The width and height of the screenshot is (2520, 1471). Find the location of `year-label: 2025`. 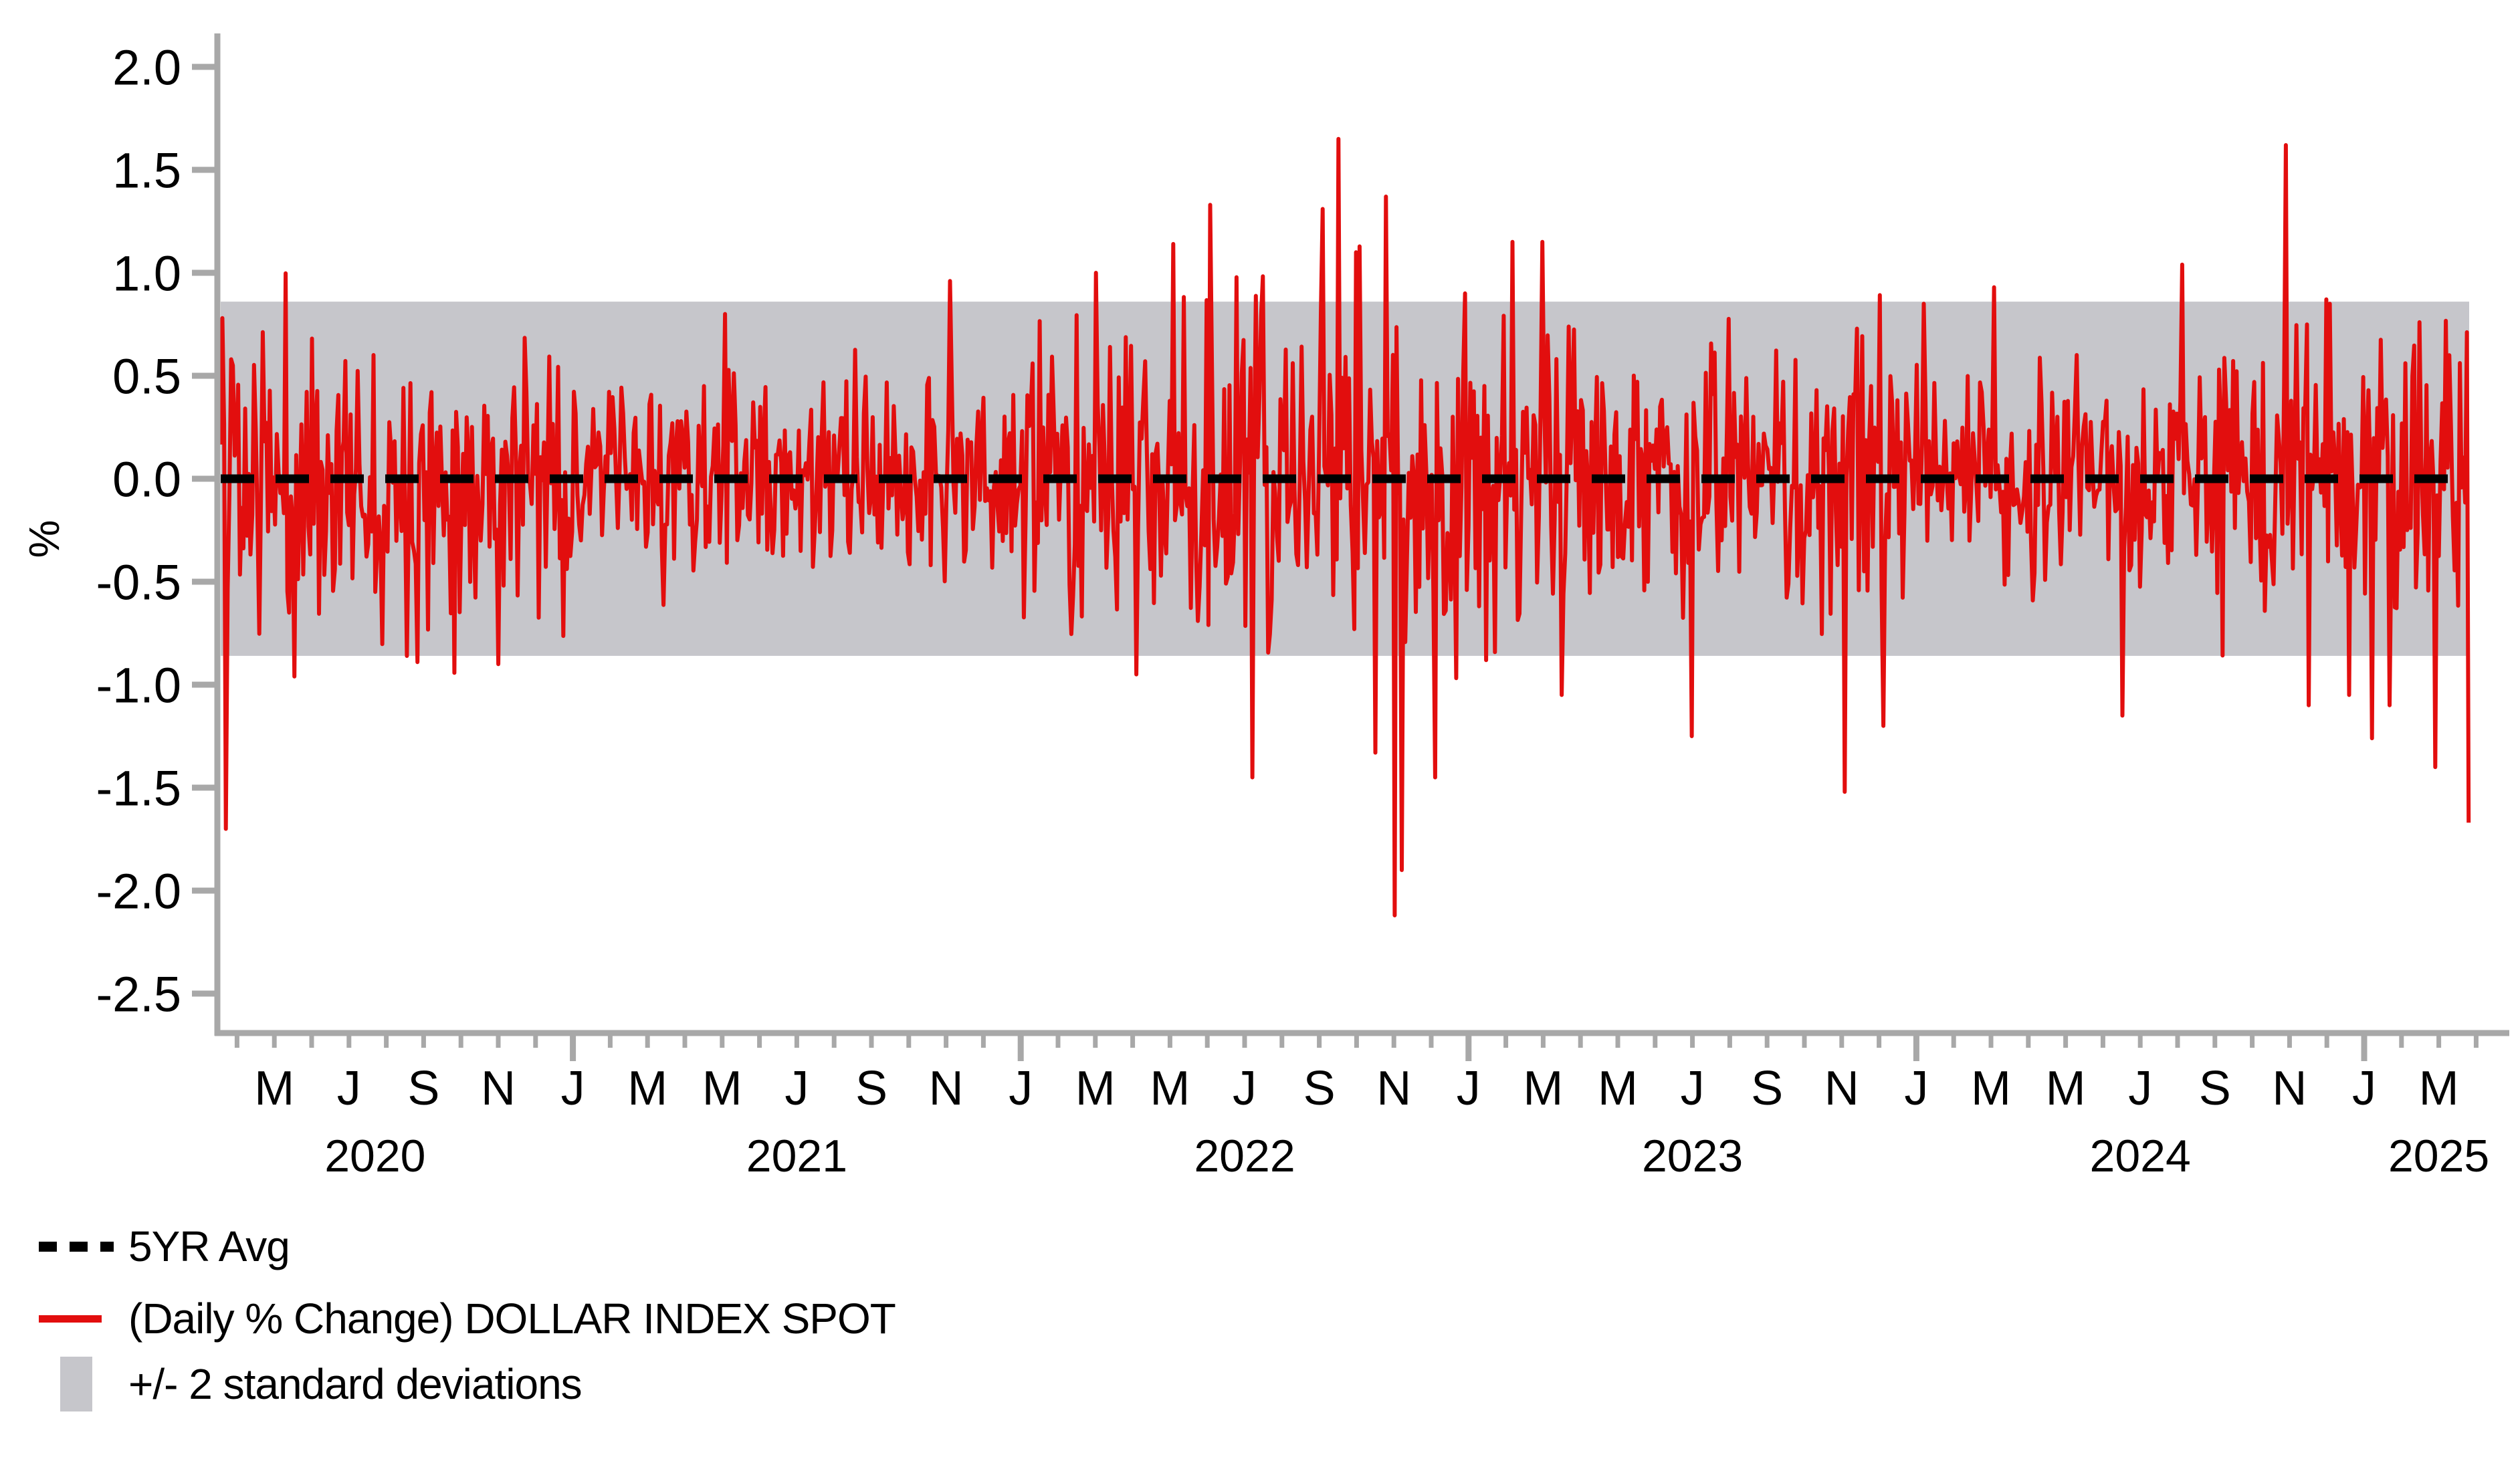

year-label: 2025 is located at coordinates (2438, 1156).